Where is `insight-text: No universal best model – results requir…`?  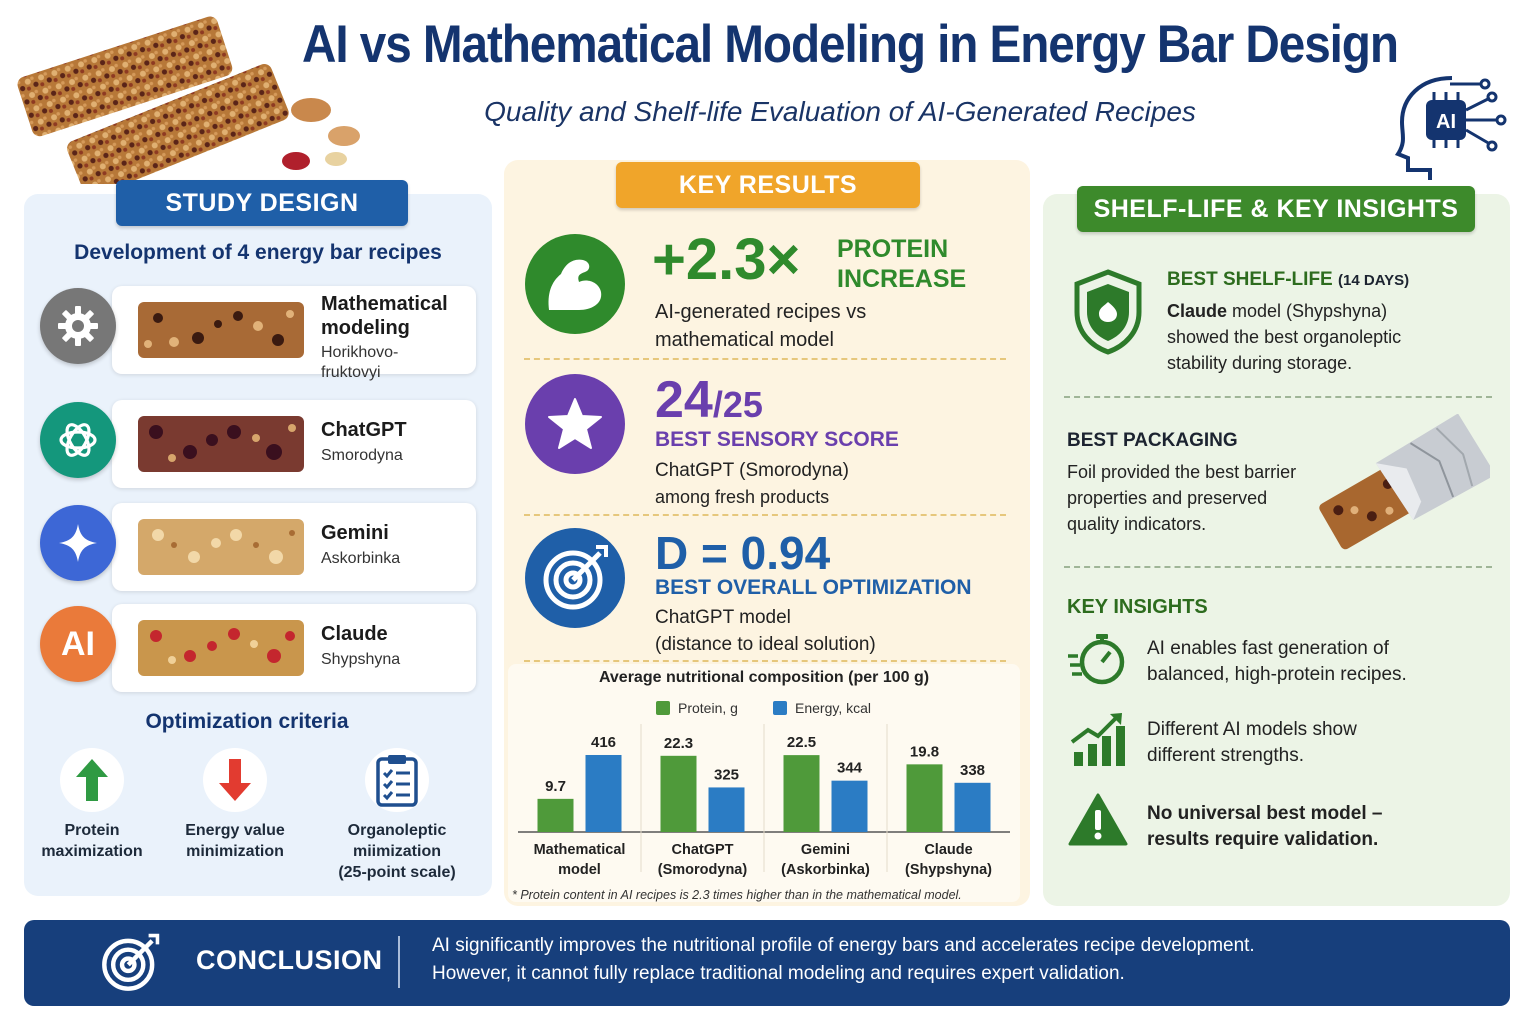 insight-text: No universal best model – results requir… is located at coordinates (1264, 827).